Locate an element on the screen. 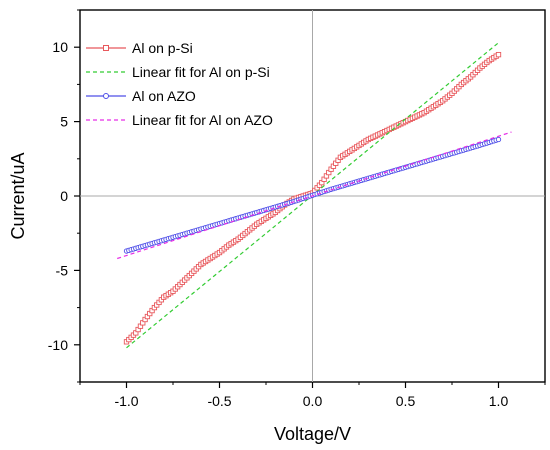  x-tick-label: -1.0 is located at coordinates (126, 401).